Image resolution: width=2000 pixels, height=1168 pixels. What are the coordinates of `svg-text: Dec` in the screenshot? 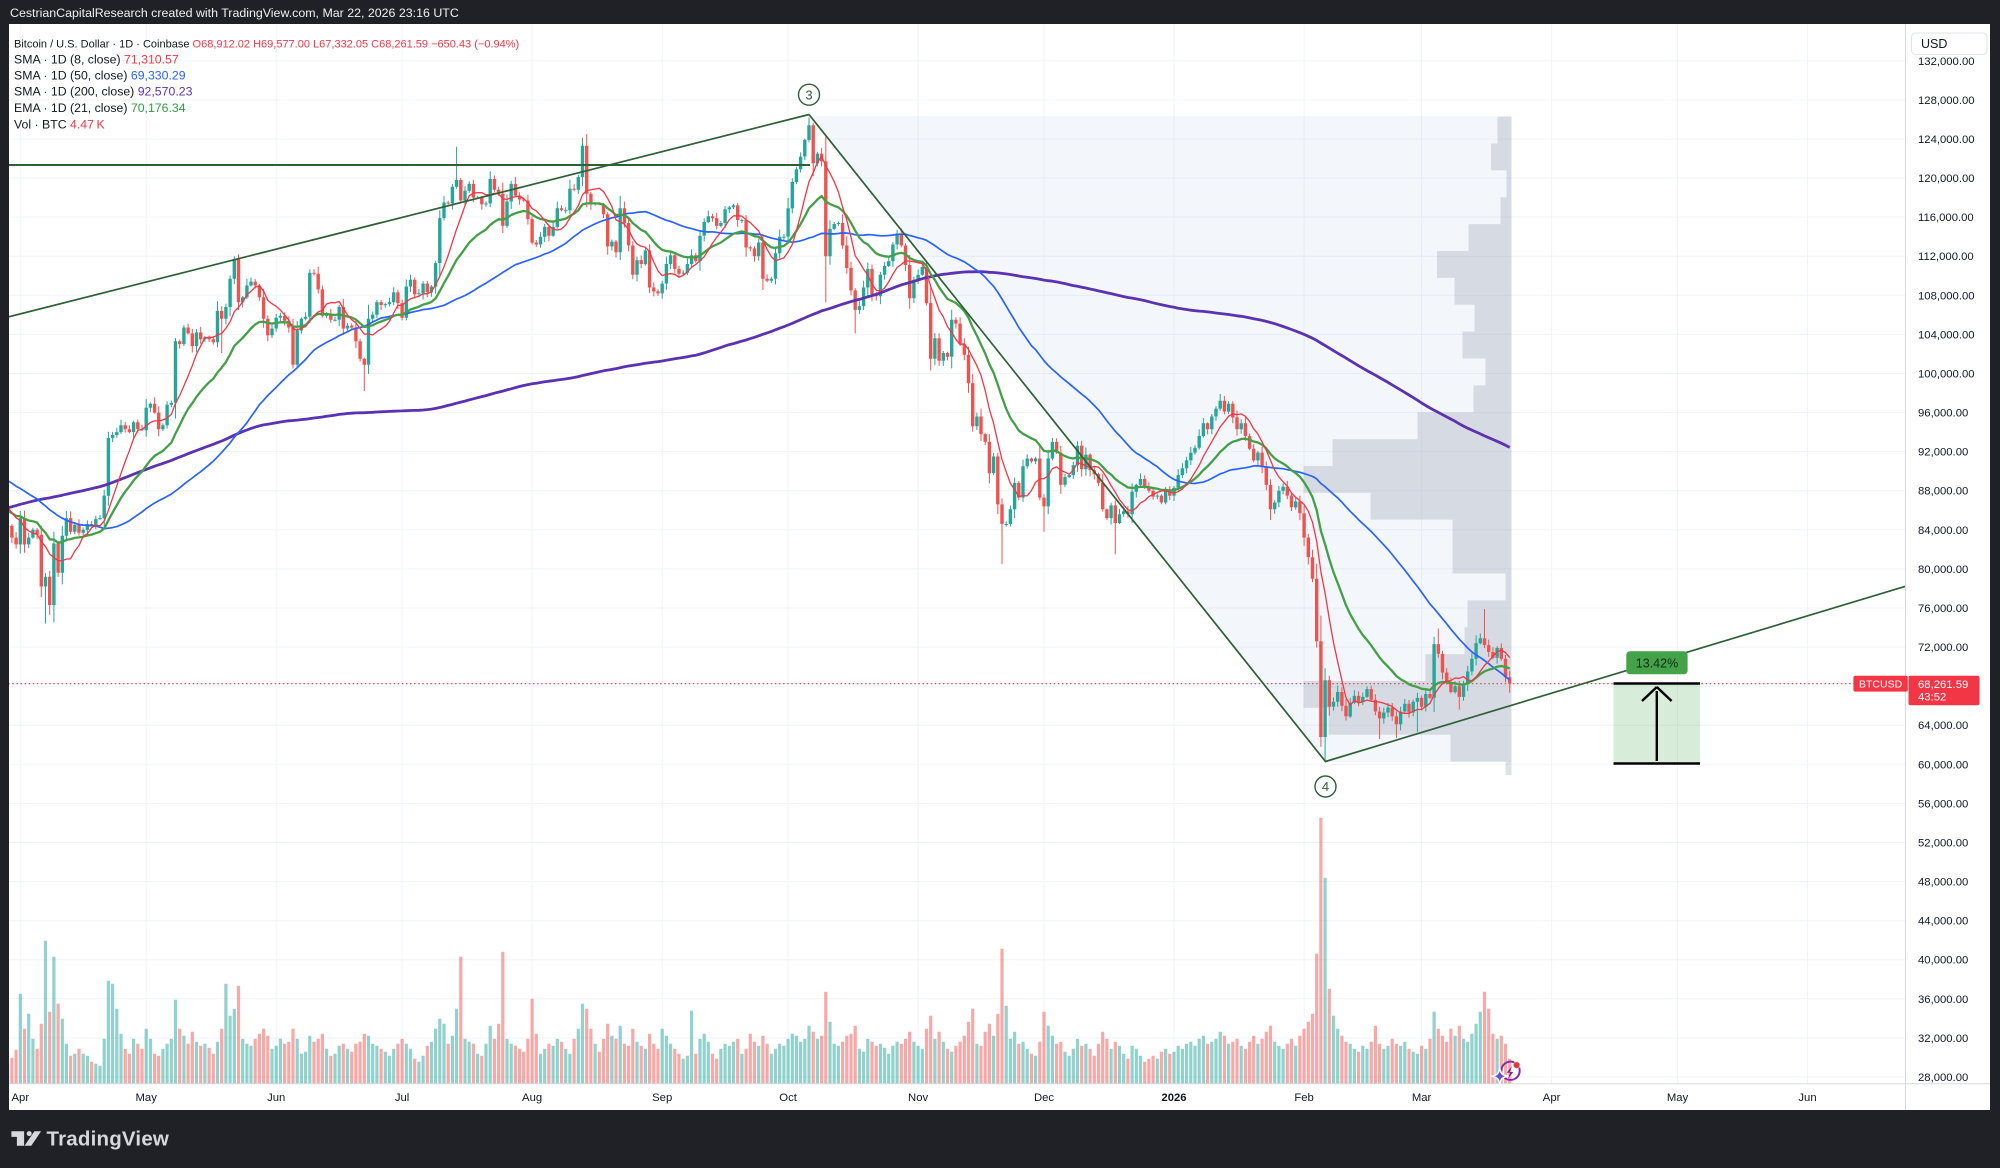 It's located at (1044, 1098).